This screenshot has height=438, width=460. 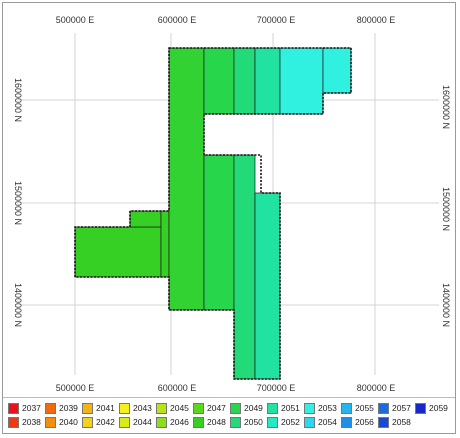 I want to click on legend-label-2056: 2056, so click(x=364, y=422).